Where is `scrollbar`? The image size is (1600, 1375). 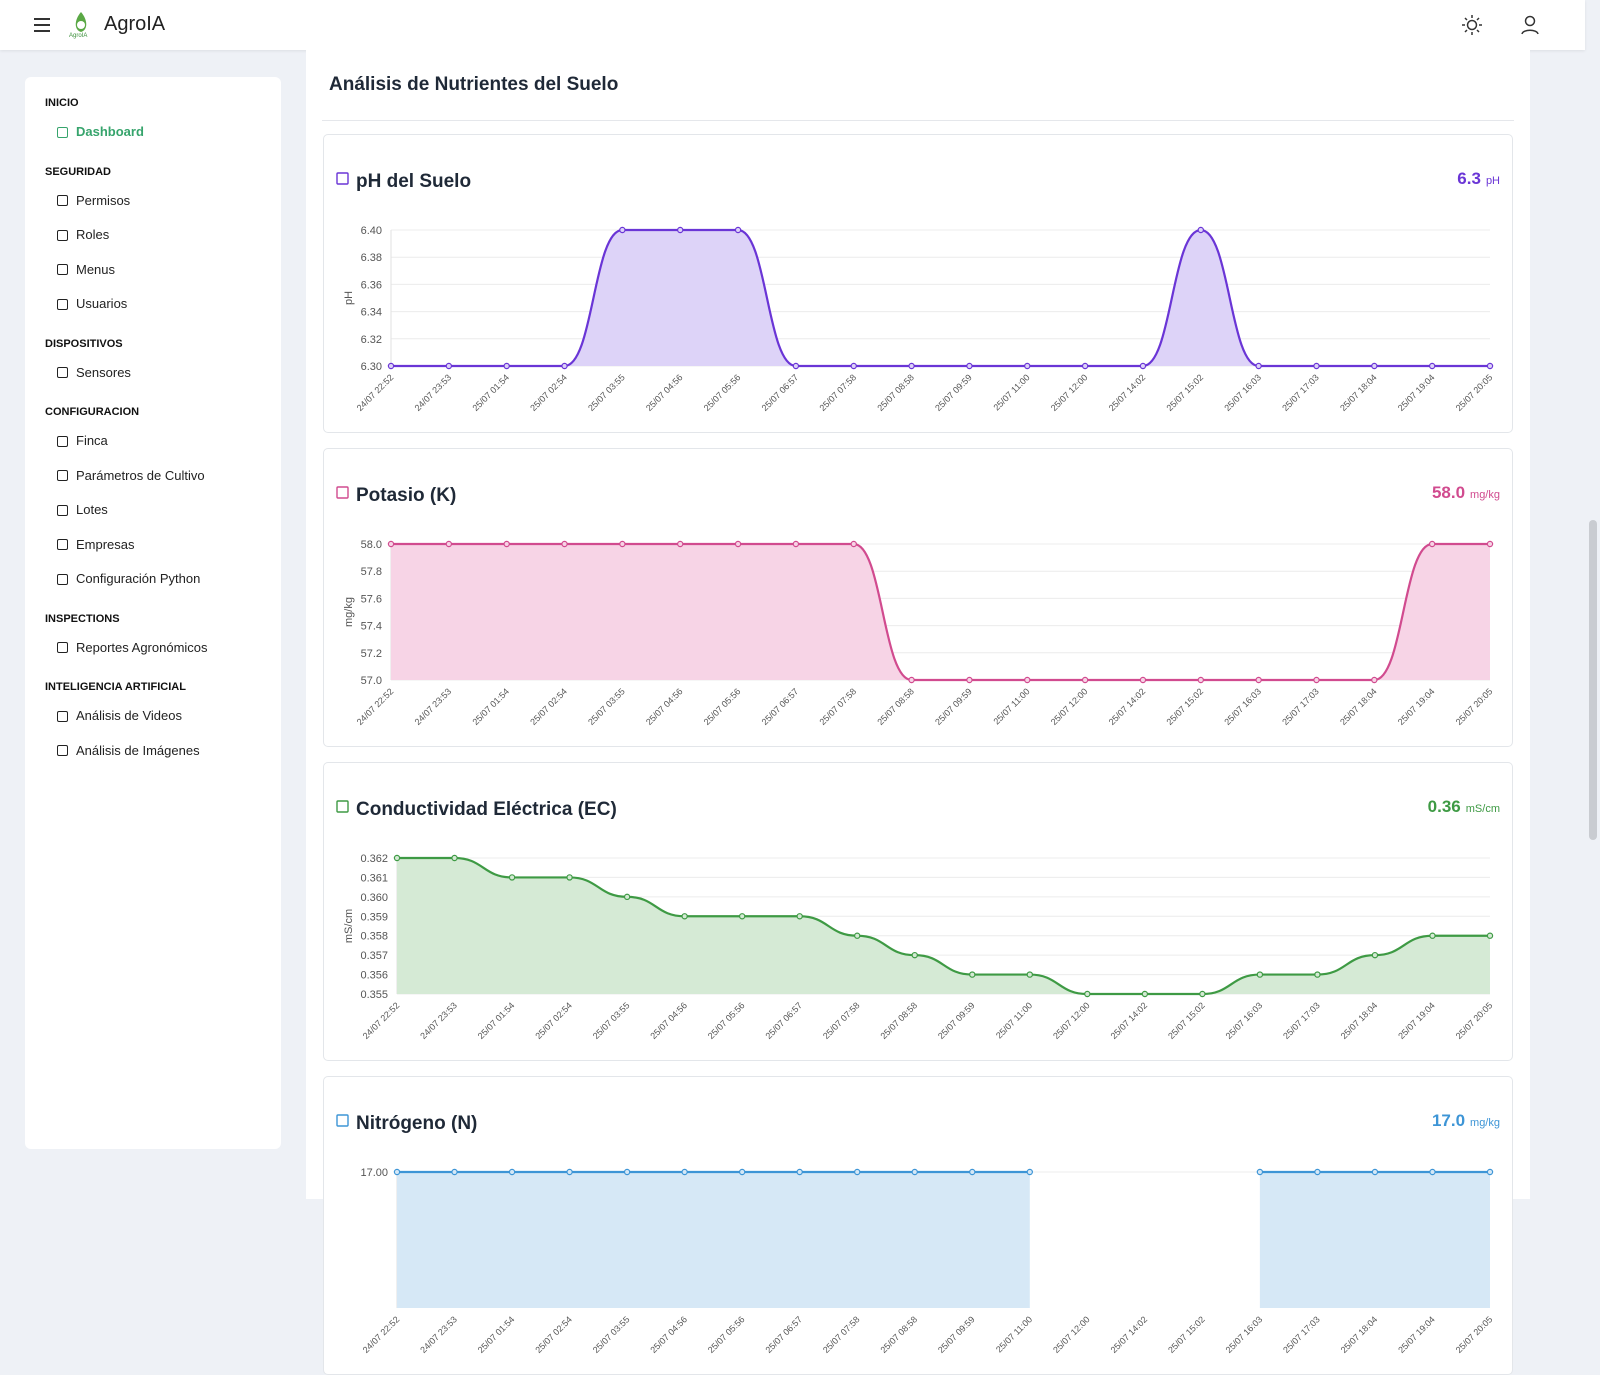
scrollbar is located at coordinates (1593, 680).